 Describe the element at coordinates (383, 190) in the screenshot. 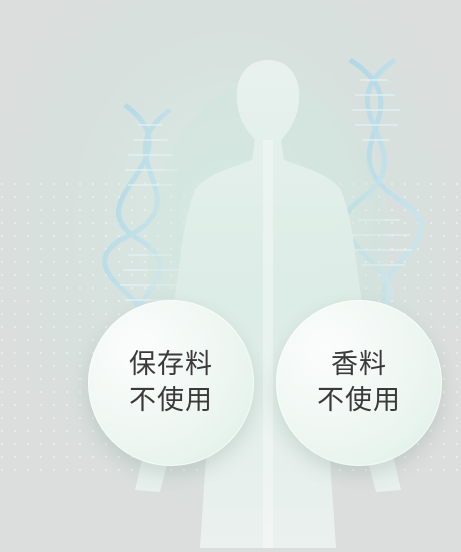

I see `dna-right` at that location.